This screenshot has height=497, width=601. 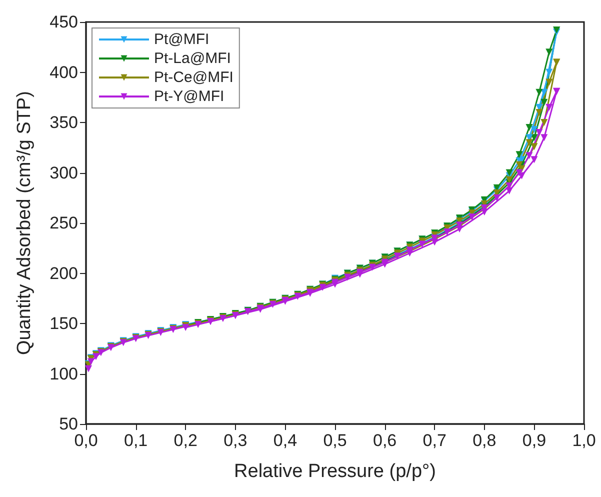 I want to click on x-tick-label: 0,1, so click(x=136, y=440).